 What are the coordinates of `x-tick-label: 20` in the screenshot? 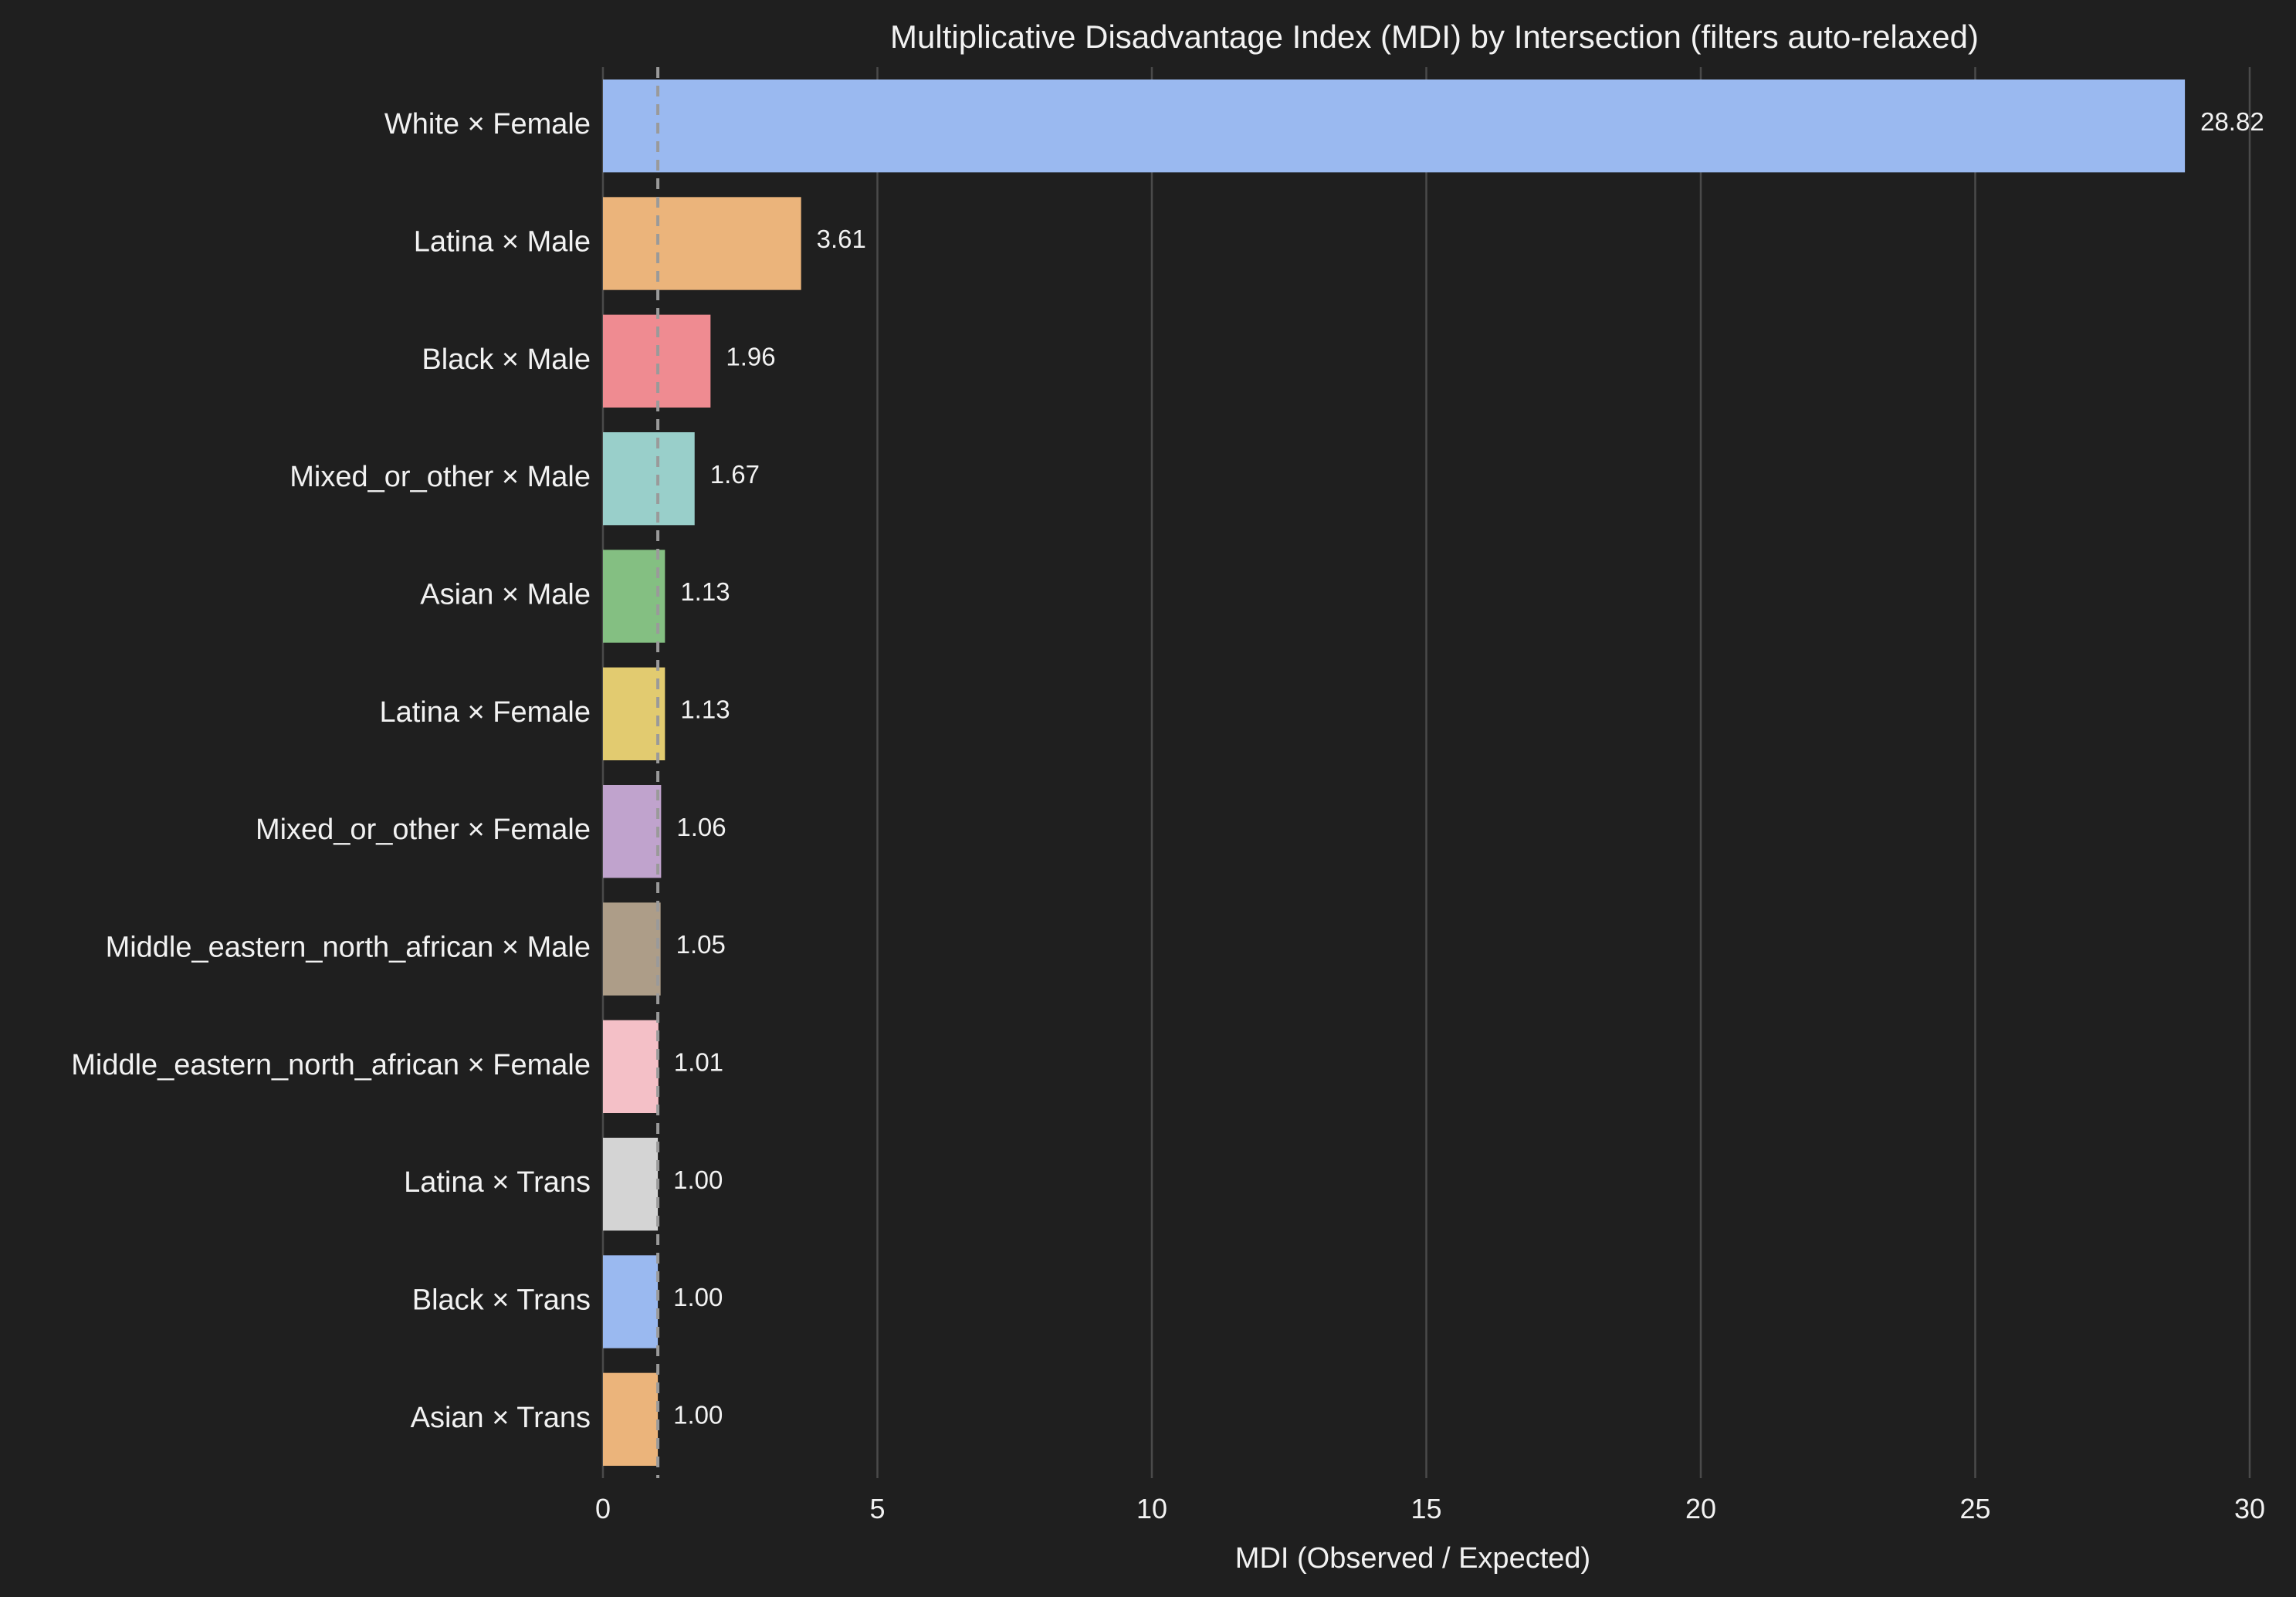 It's located at (1700, 1508).